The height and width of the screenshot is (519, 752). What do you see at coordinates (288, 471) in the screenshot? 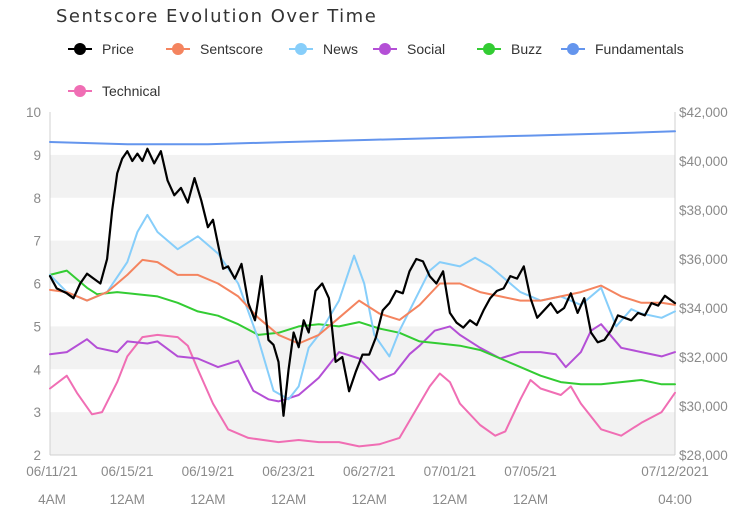
I see `x-tick-label-date: 06/23/21` at bounding box center [288, 471].